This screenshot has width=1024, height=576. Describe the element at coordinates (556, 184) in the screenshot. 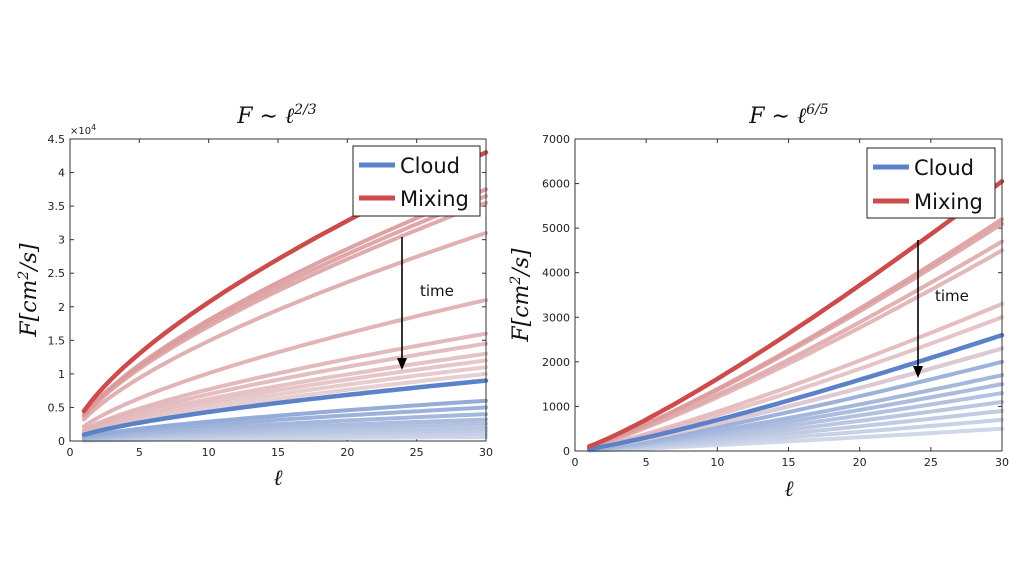

I see `y-tick-label: 6000` at that location.